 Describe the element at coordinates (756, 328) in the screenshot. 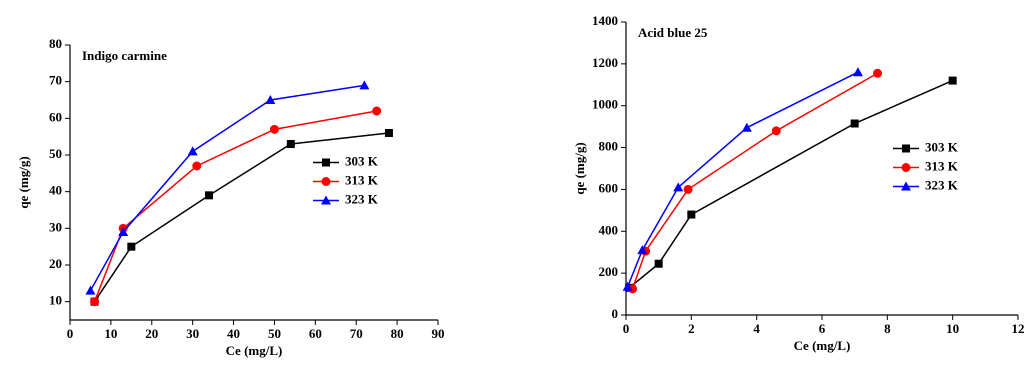

I see `x-tick-label: 4` at that location.